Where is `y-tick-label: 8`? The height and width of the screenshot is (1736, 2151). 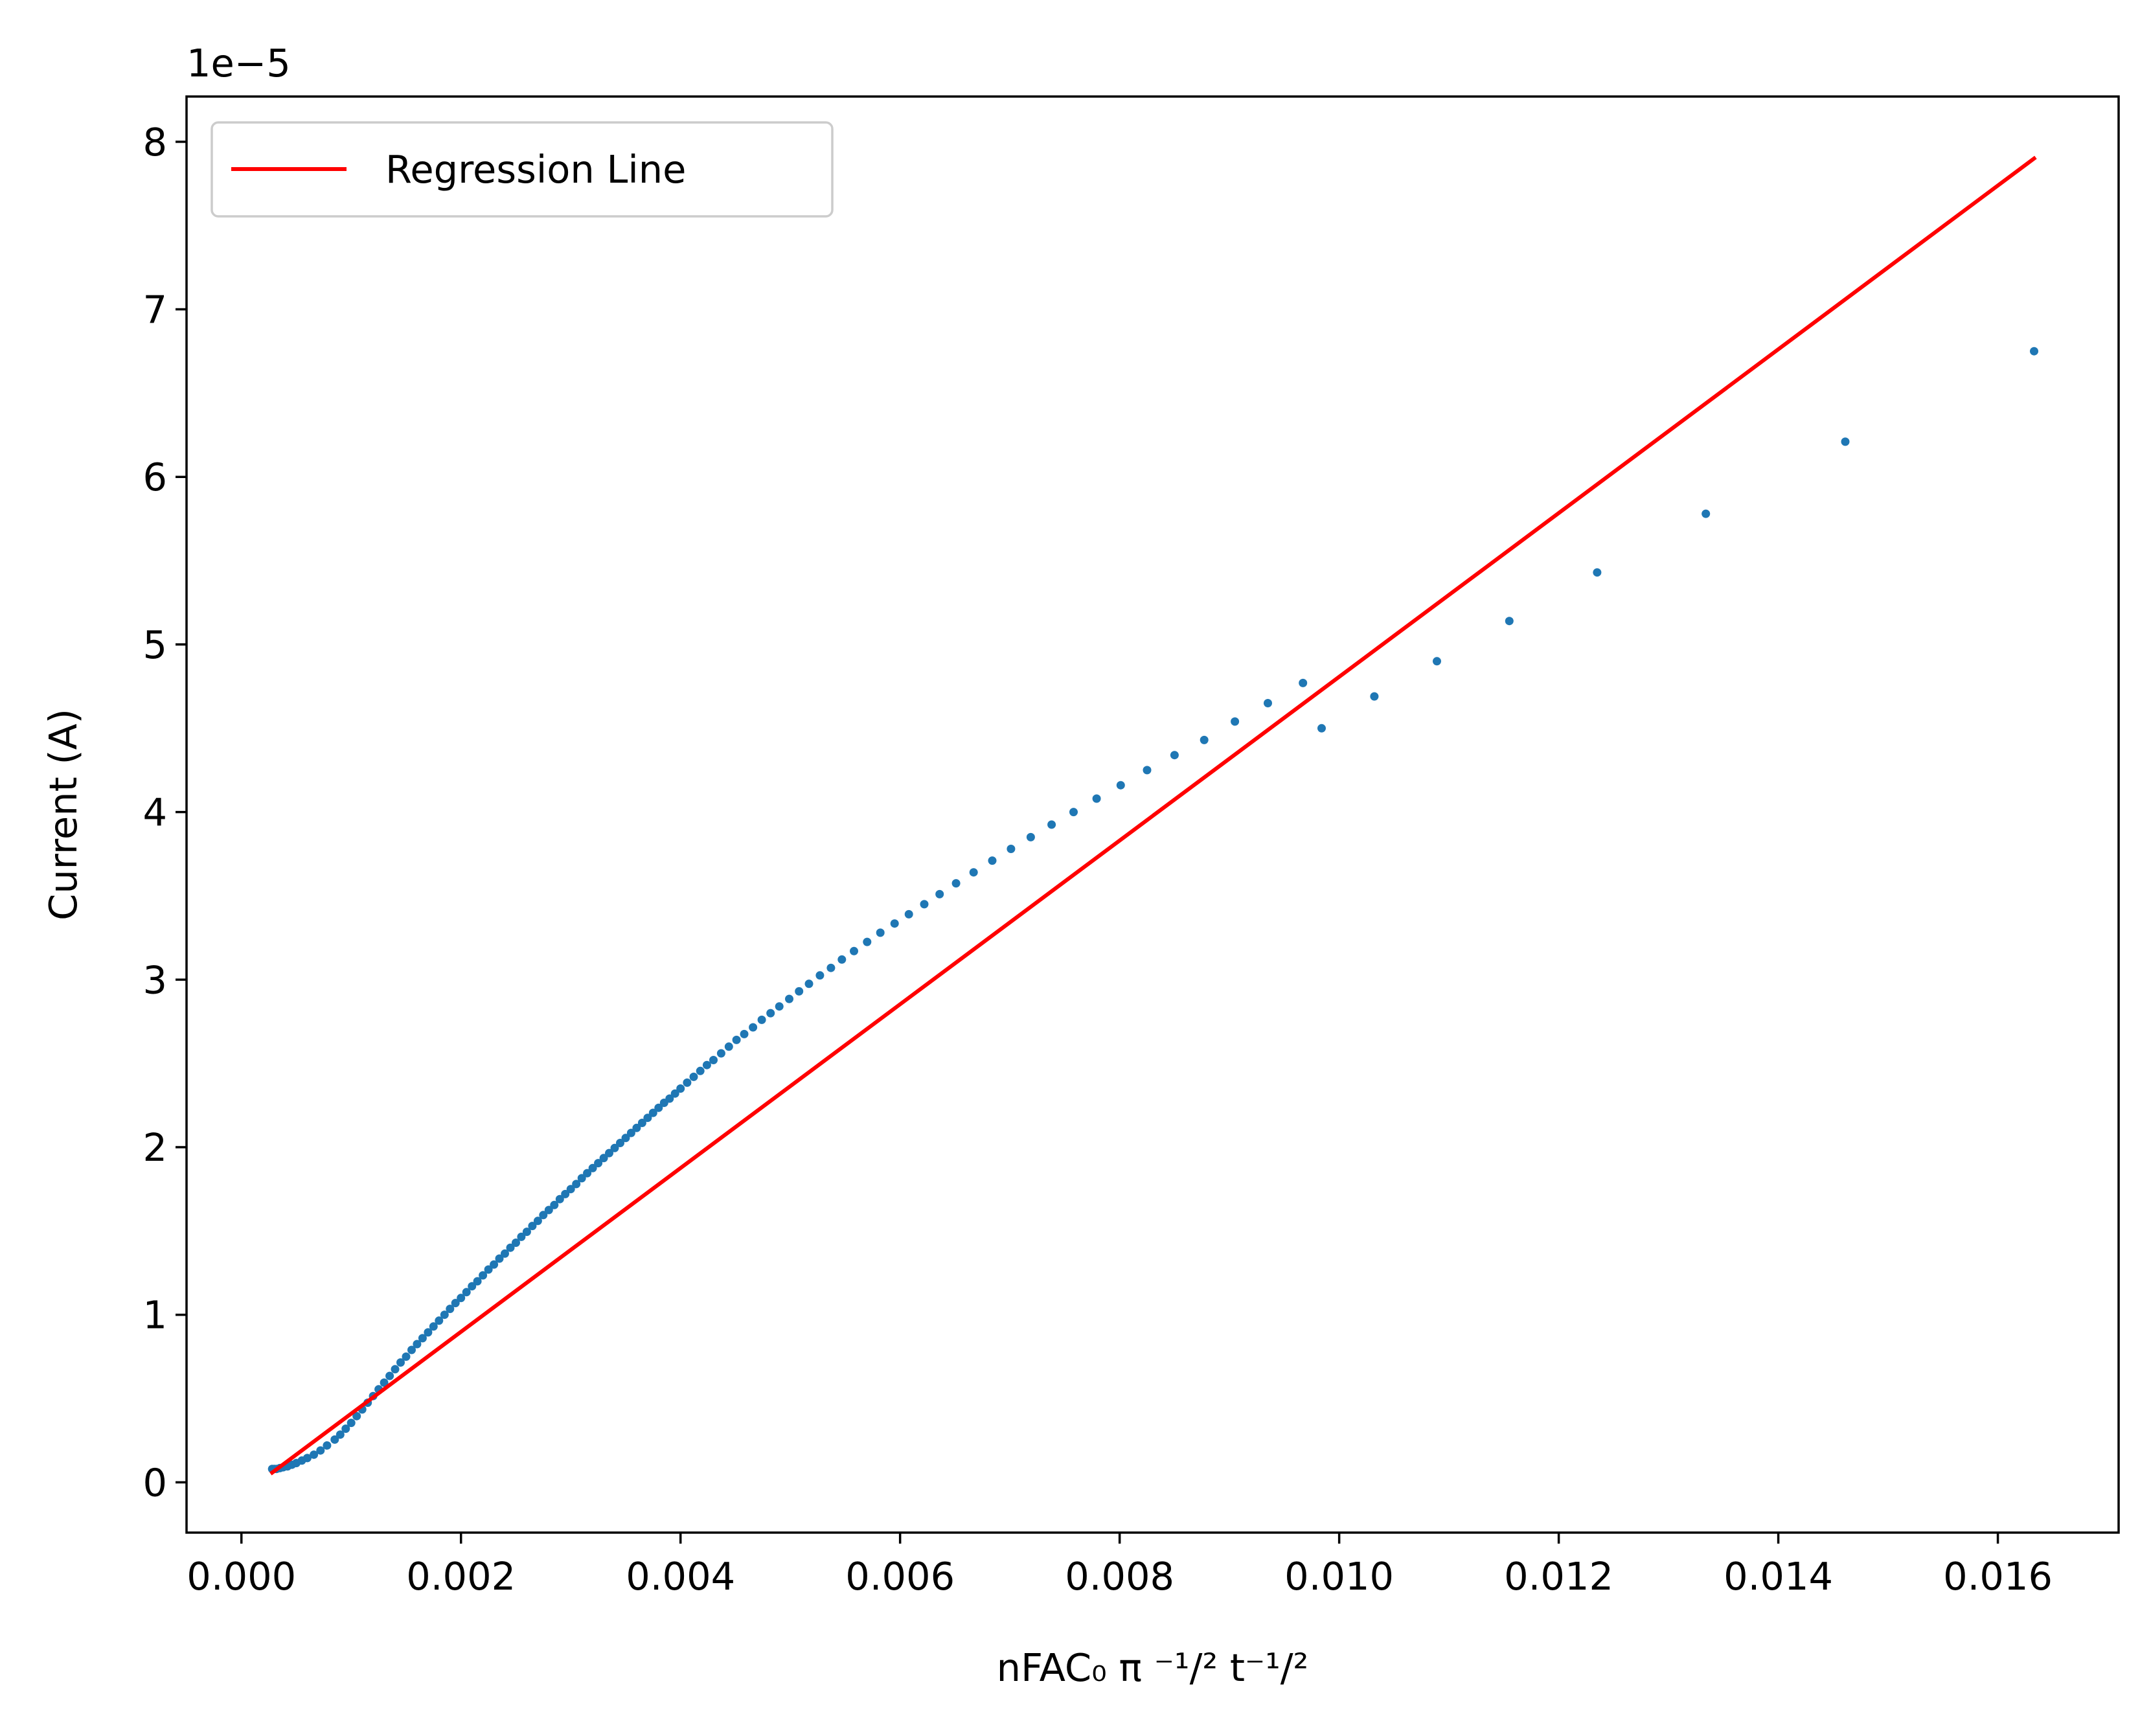 y-tick-label: 8 is located at coordinates (154, 143).